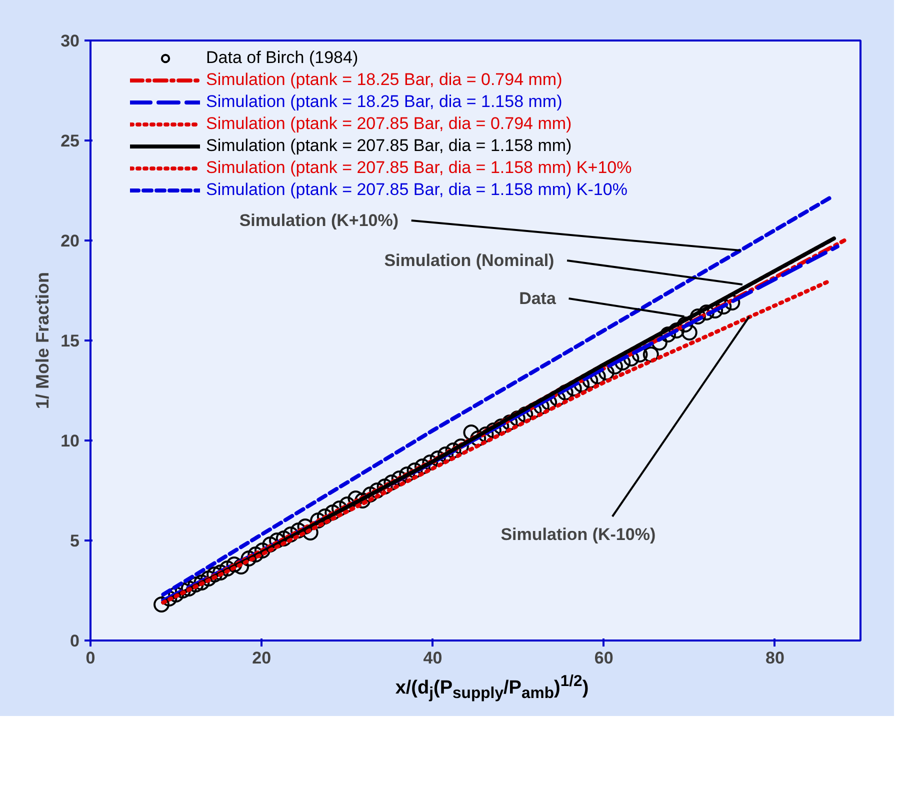  I want to click on y-tick-label: 15, so click(70, 341).